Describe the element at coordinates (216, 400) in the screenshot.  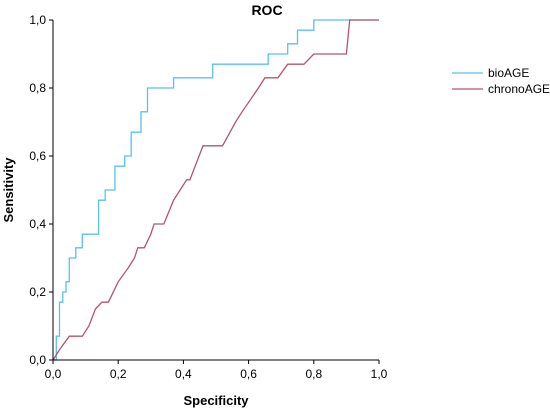
I see `x-axis-label: Specificity` at that location.